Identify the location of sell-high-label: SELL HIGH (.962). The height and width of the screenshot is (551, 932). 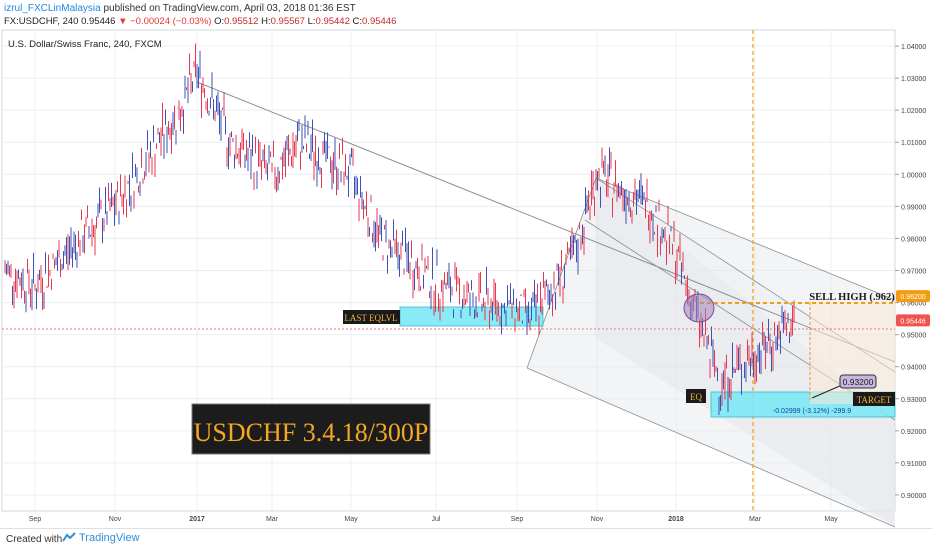
(852, 297).